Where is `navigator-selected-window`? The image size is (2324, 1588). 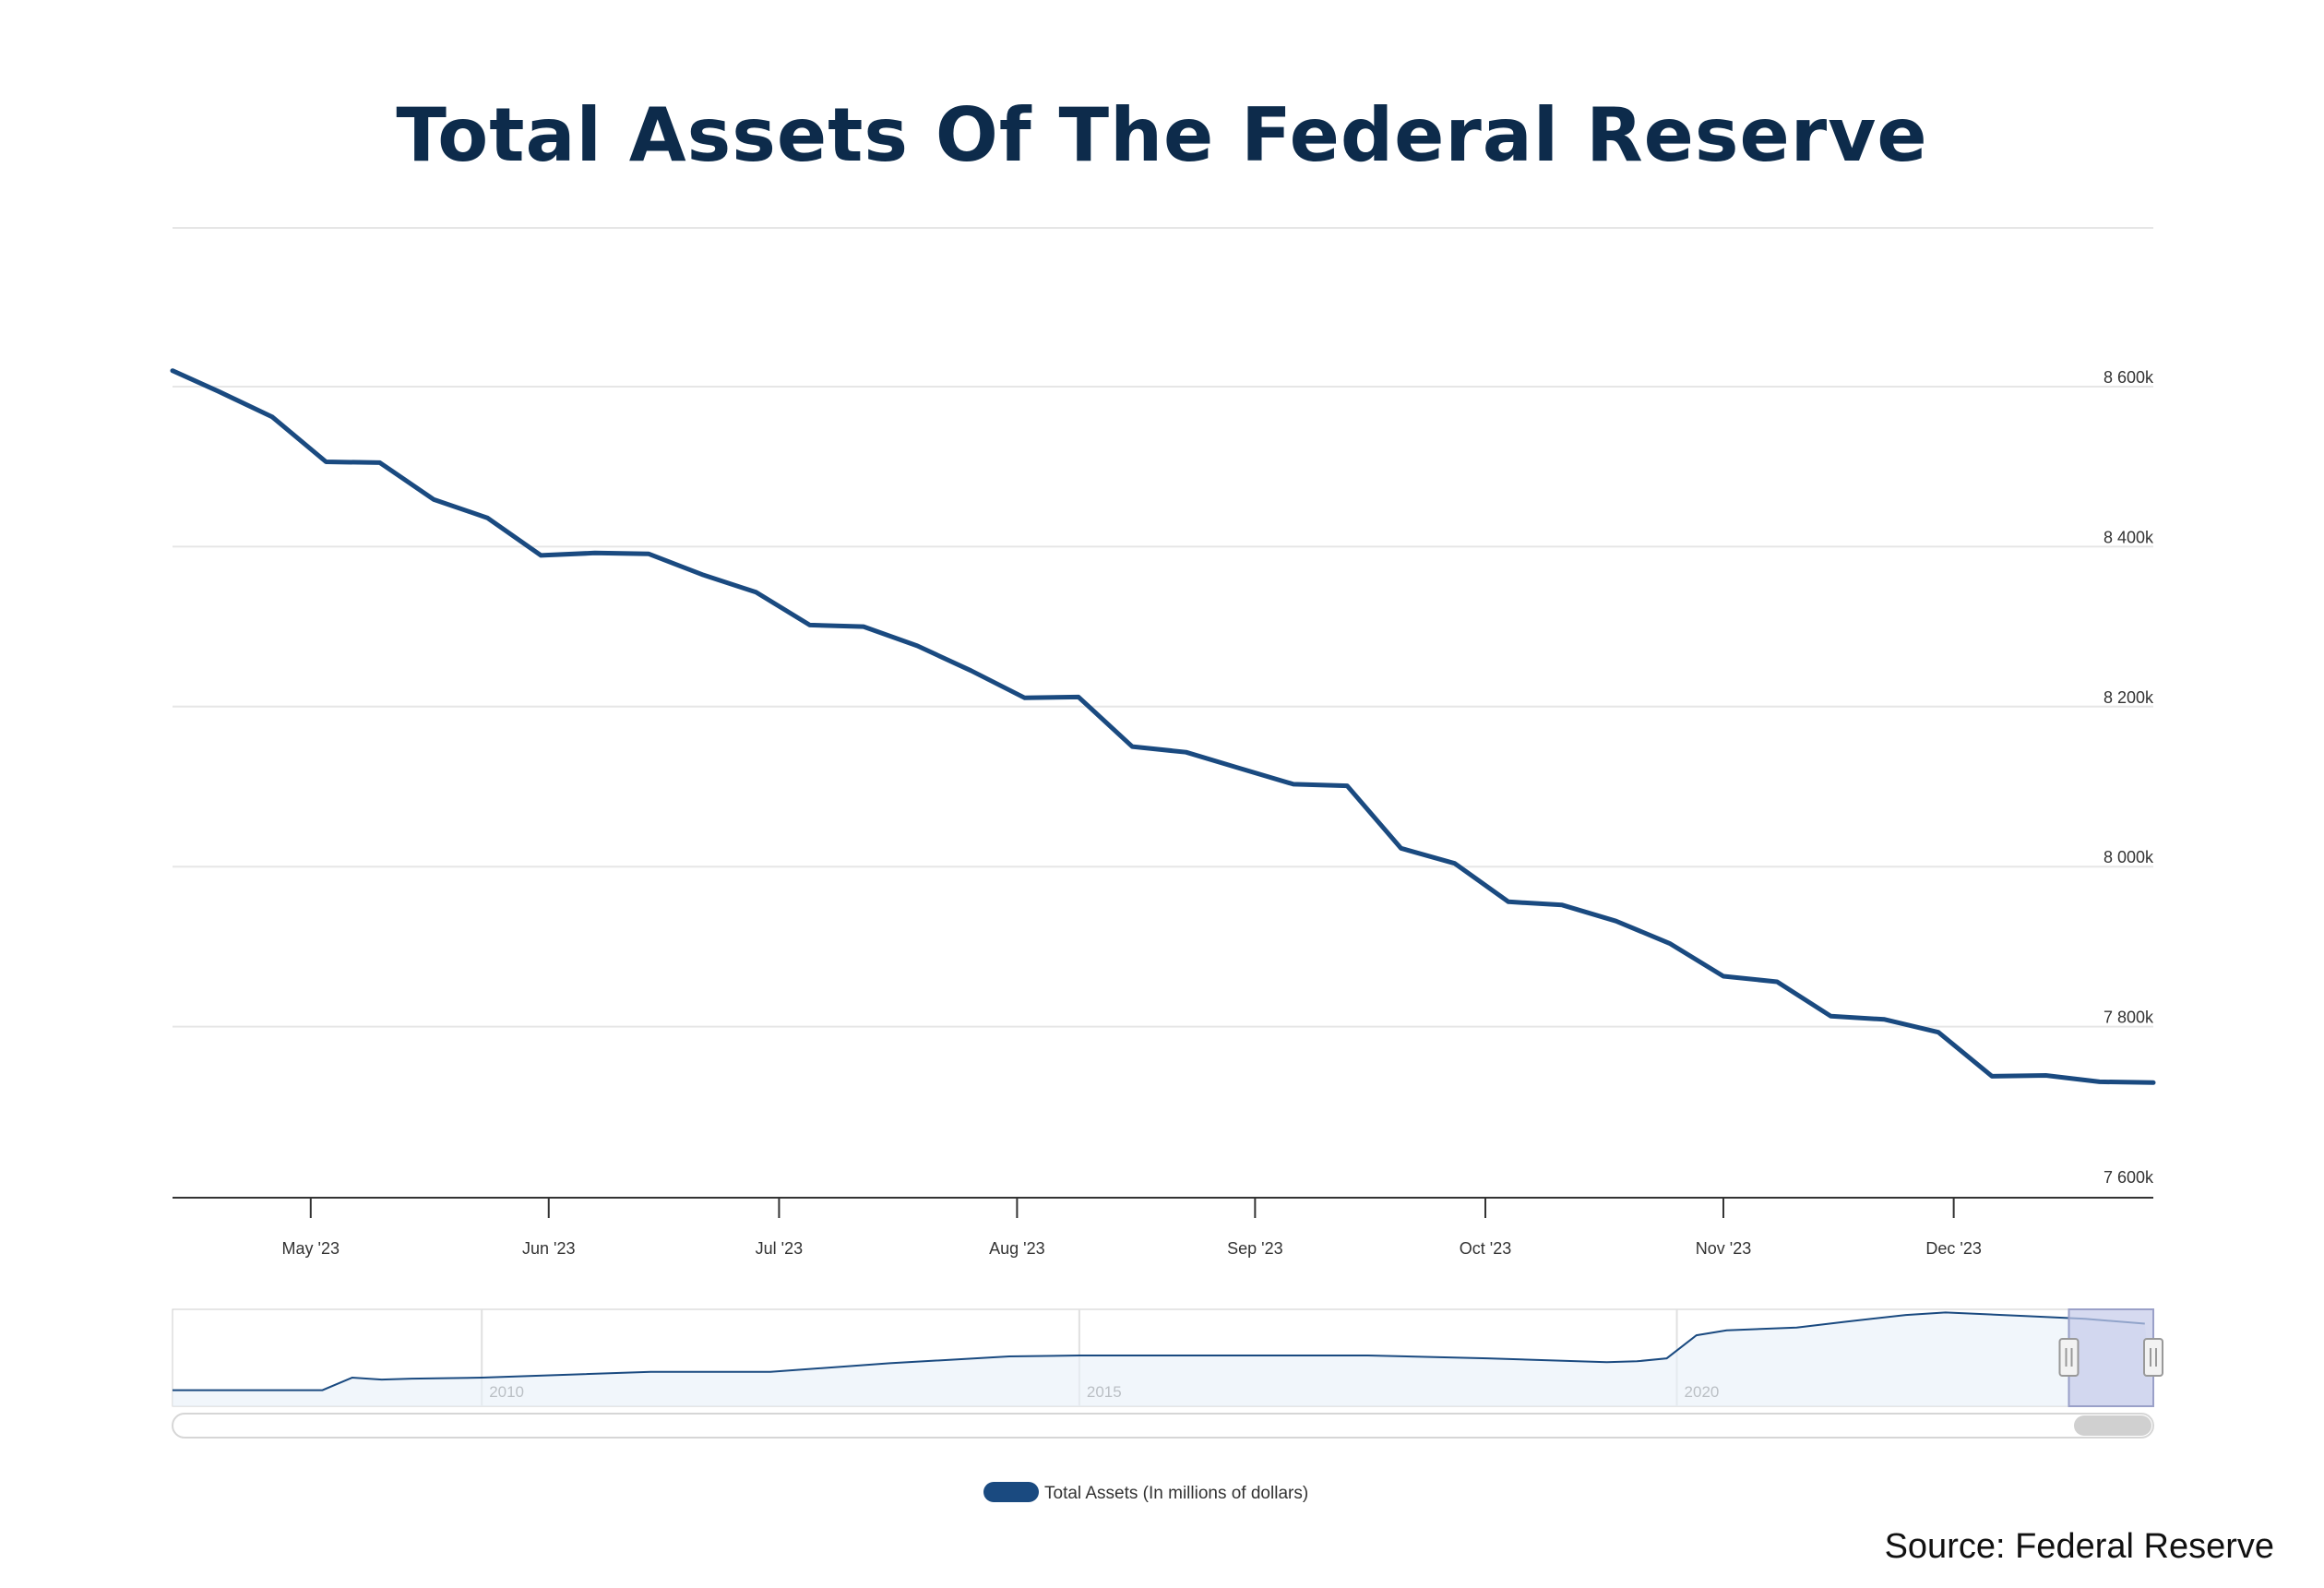
navigator-selected-window is located at coordinates (2111, 1357).